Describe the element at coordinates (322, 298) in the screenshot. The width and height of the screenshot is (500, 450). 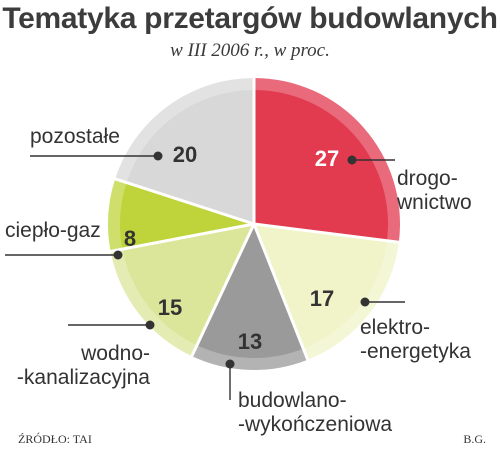
I see `value-label-elektroenergetyka: 17` at that location.